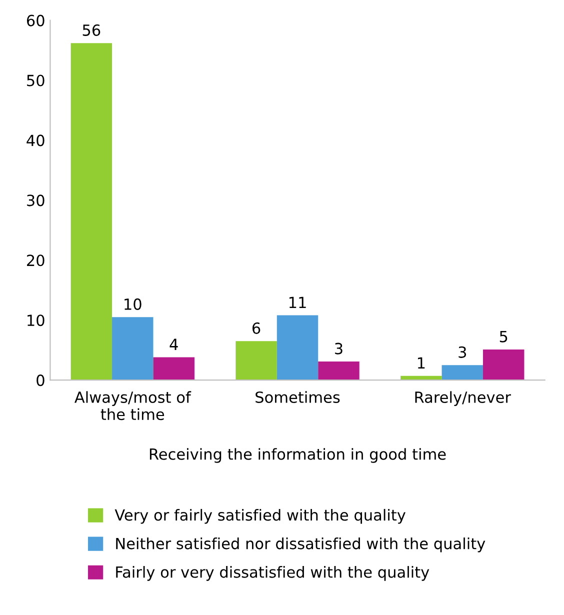 The image size is (564, 615). I want to click on x-axis-title: Receiving the information in good time, so click(298, 455).